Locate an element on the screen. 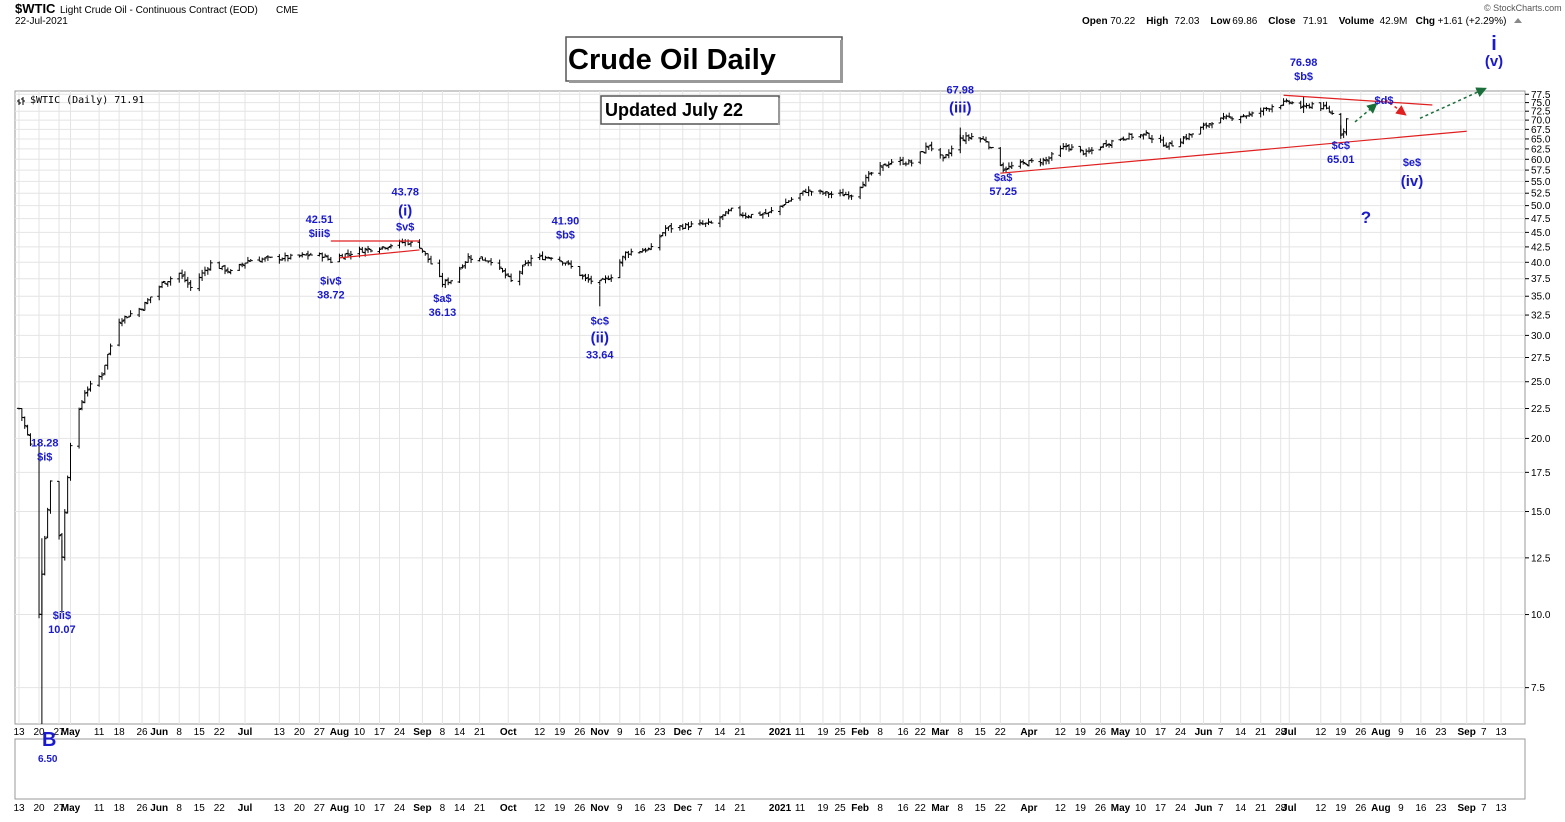  y-tick-label: 40.0 is located at coordinates (1541, 263).